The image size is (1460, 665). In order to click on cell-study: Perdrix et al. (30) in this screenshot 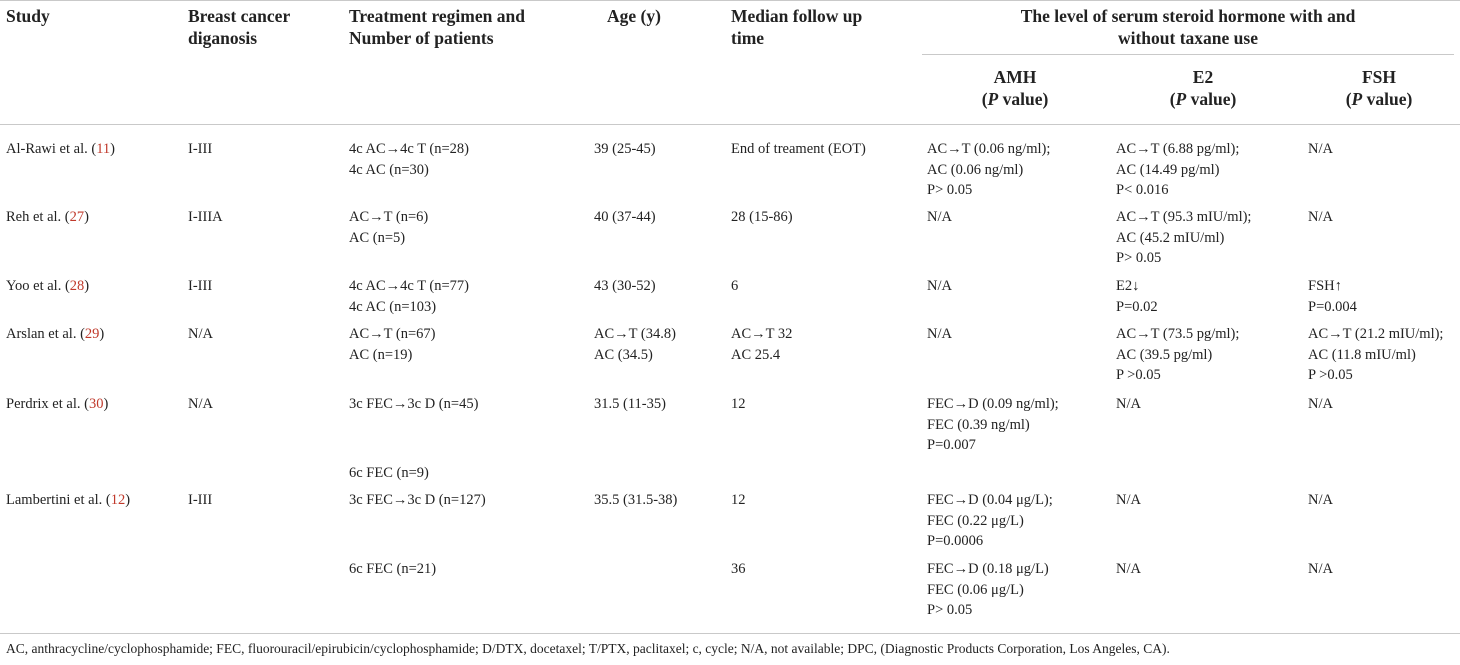, I will do `click(57, 404)`.